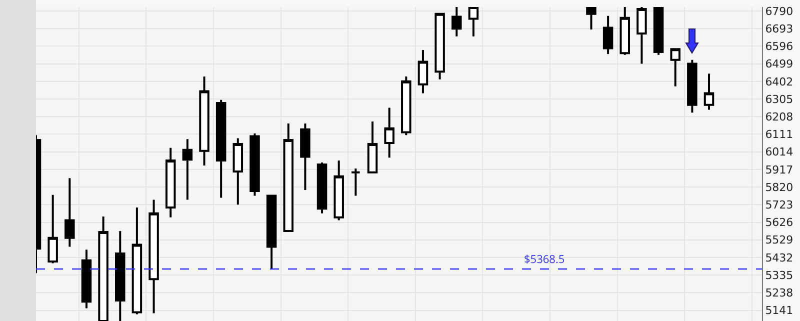 This screenshot has height=321, width=800. I want to click on y-tick-label: 5335, so click(779, 275).